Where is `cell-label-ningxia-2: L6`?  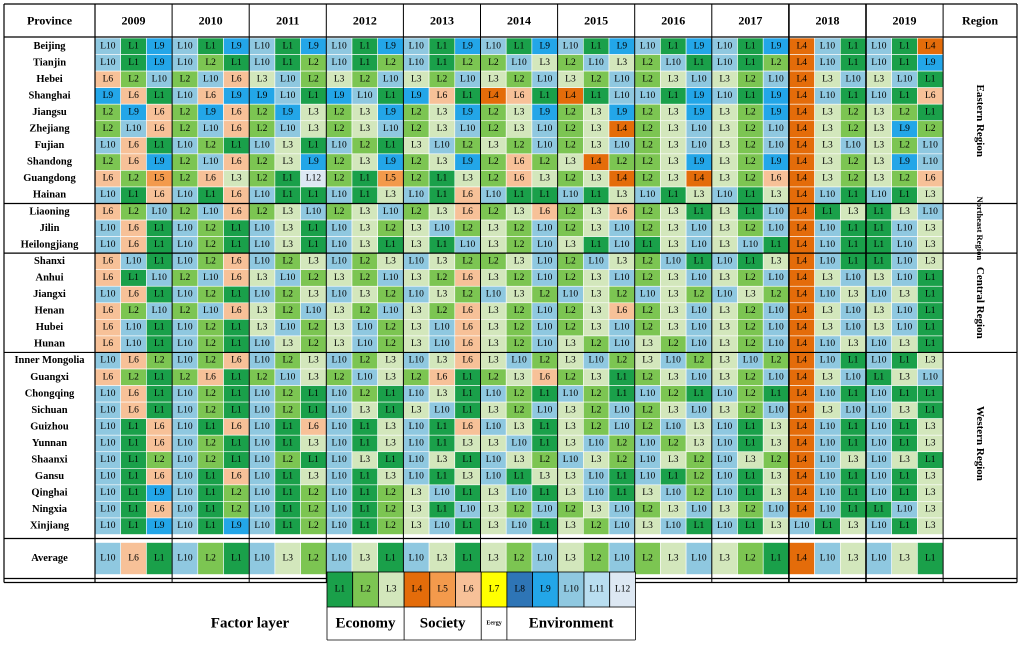
cell-label-ningxia-2: L6 is located at coordinates (159, 510).